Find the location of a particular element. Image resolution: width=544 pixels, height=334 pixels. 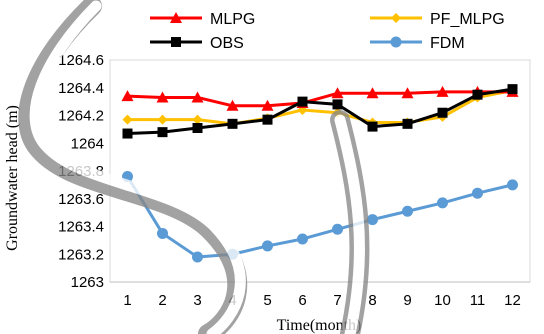

legend-item-mlpg: MLPG is located at coordinates (202, 19).